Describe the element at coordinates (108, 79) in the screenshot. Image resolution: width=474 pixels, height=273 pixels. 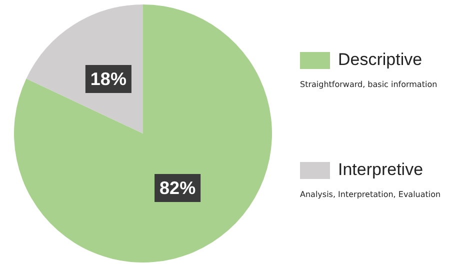
I see `data-label: 18%` at that location.